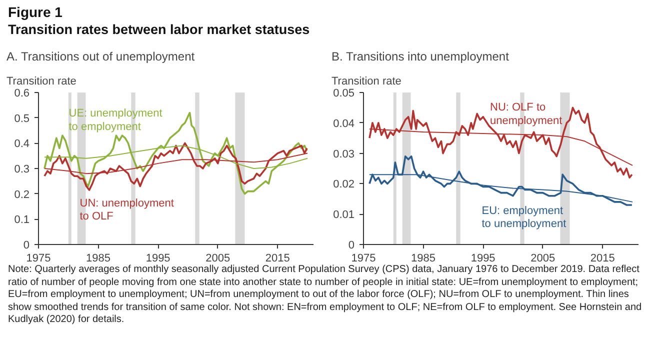 The height and width of the screenshot is (363, 659). What do you see at coordinates (344, 215) in the screenshot?
I see `y-tick-label: 0.01` at bounding box center [344, 215].